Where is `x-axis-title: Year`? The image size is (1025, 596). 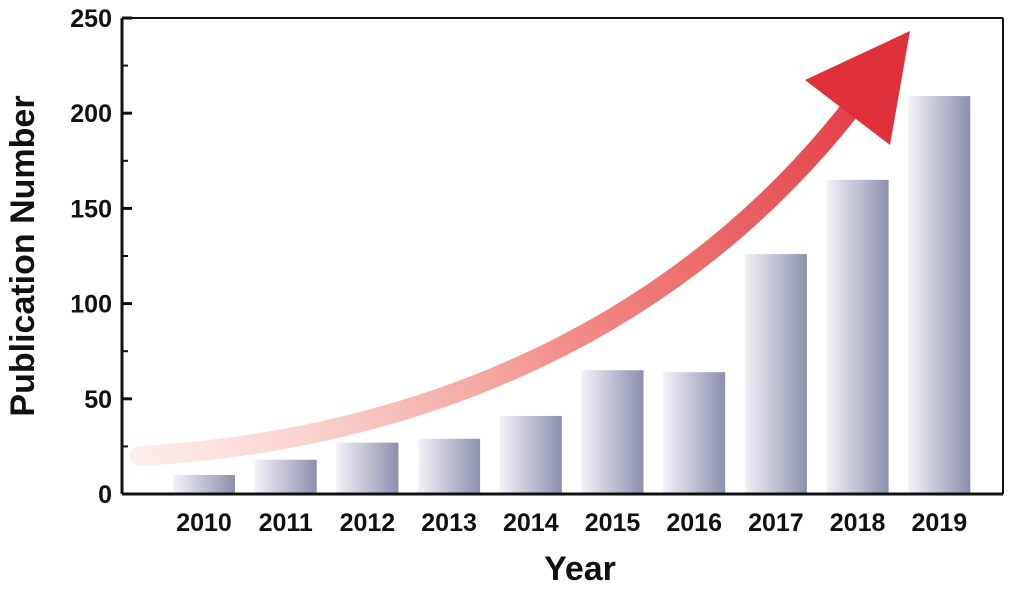 x-axis-title: Year is located at coordinates (580, 569).